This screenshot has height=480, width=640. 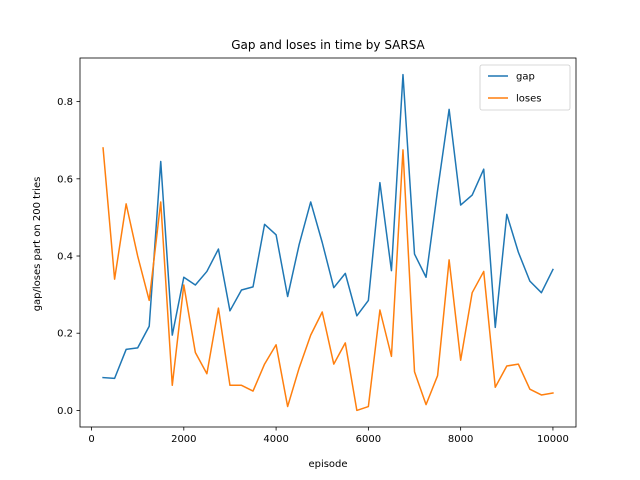 I want to click on legend-label-loses: loses, so click(x=528, y=99).